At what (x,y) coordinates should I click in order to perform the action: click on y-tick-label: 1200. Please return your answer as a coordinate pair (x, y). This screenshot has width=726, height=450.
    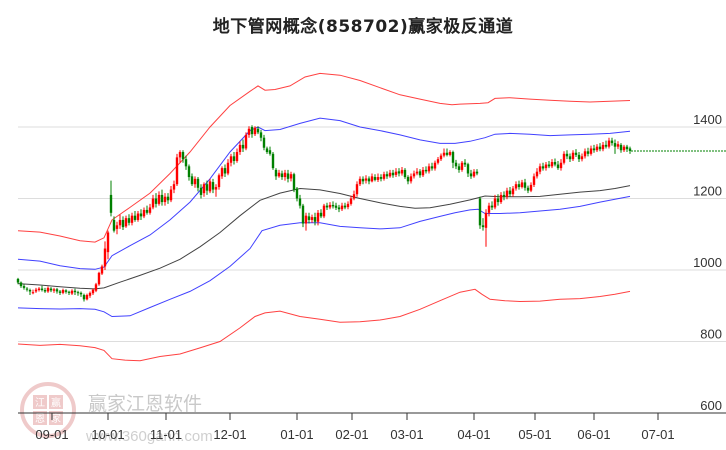
    Looking at the image, I should click on (707, 191).